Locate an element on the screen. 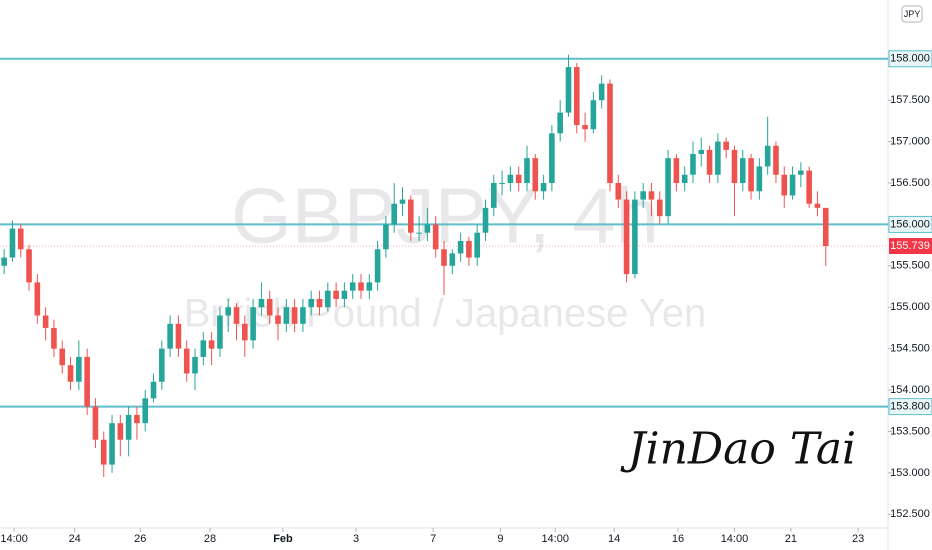 The image size is (932, 550). y-tick-label: 154.000 is located at coordinates (910, 390).